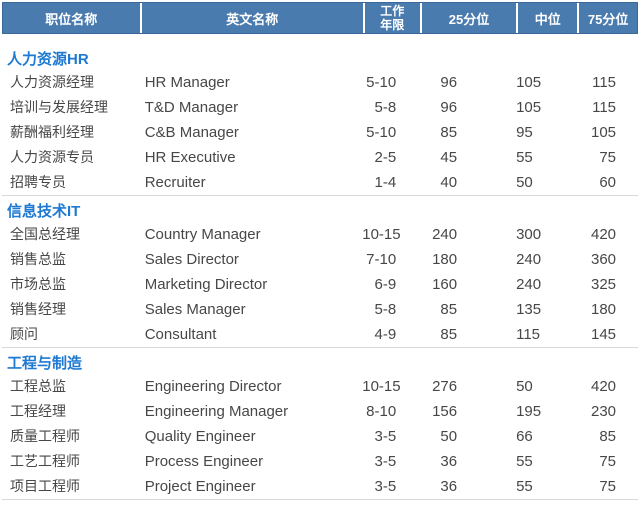  Describe the element at coordinates (385, 157) in the screenshot. I see `table-cell: 2-5` at that location.